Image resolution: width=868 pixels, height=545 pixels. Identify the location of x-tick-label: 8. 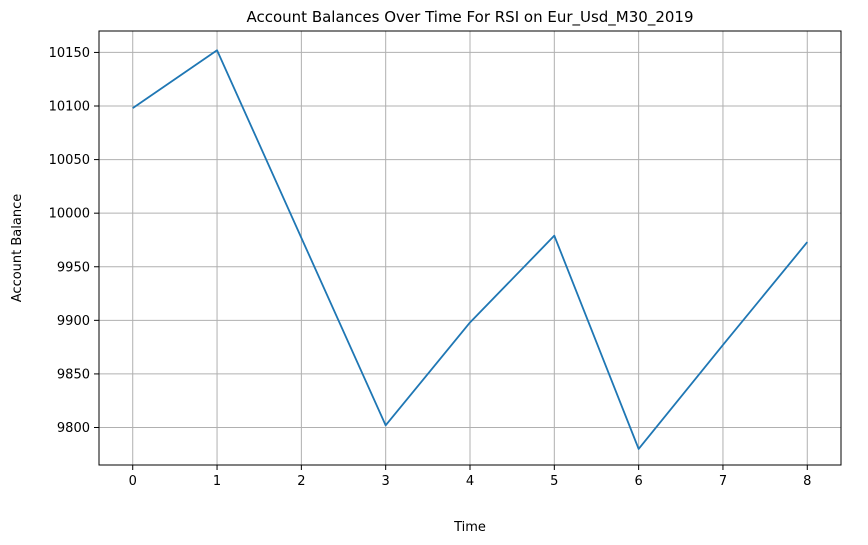
(807, 481).